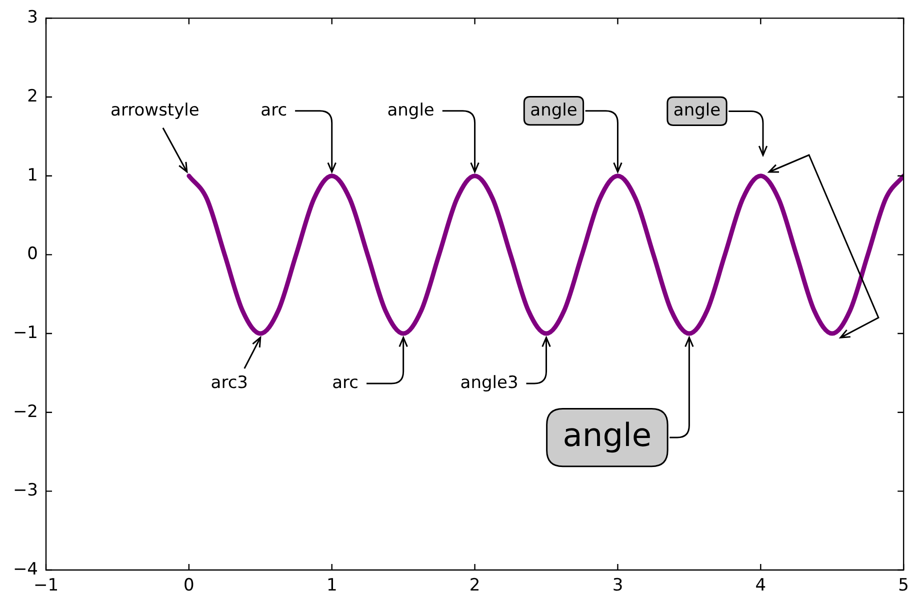 The width and height of the screenshot is (915, 601). What do you see at coordinates (332, 586) in the screenshot?
I see `x-tick-label: 1` at bounding box center [332, 586].